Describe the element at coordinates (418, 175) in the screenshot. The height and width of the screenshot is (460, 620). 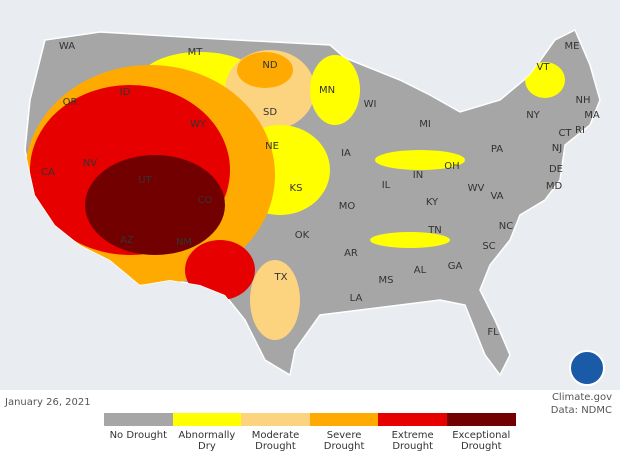
I see `state-label: IN` at that location.